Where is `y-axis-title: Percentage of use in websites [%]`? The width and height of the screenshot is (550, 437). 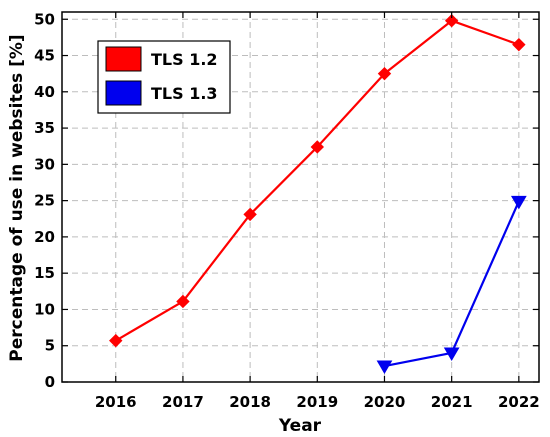 y-axis-title: Percentage of use in websites [%] is located at coordinates (17, 197).